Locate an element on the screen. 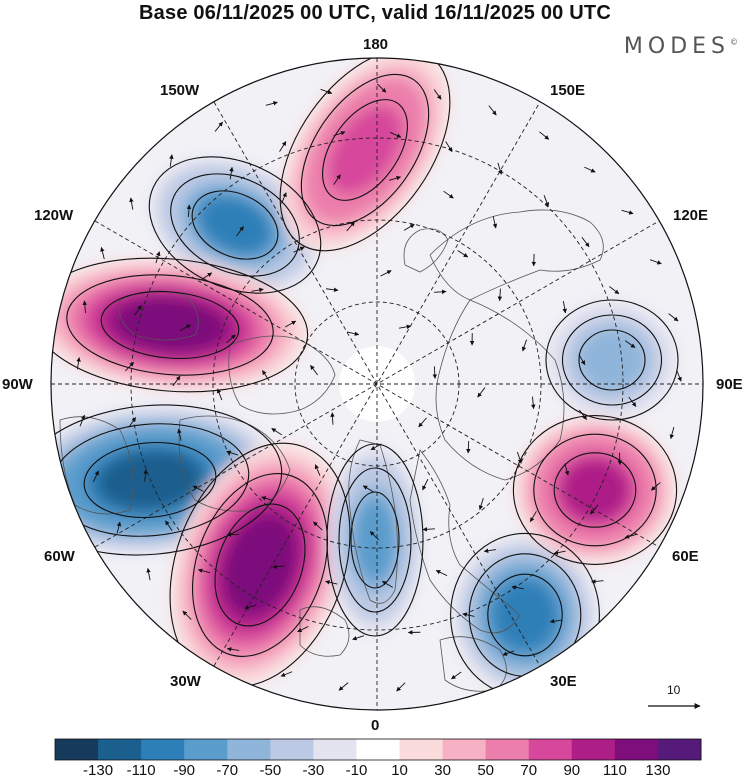  colorbar-tick-label: -30 is located at coordinates (313, 770).